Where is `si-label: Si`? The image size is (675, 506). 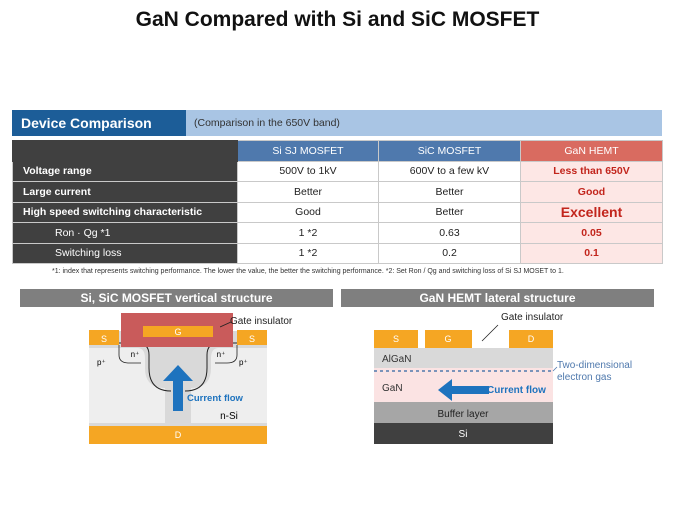
si-label: Si is located at coordinates (463, 434).